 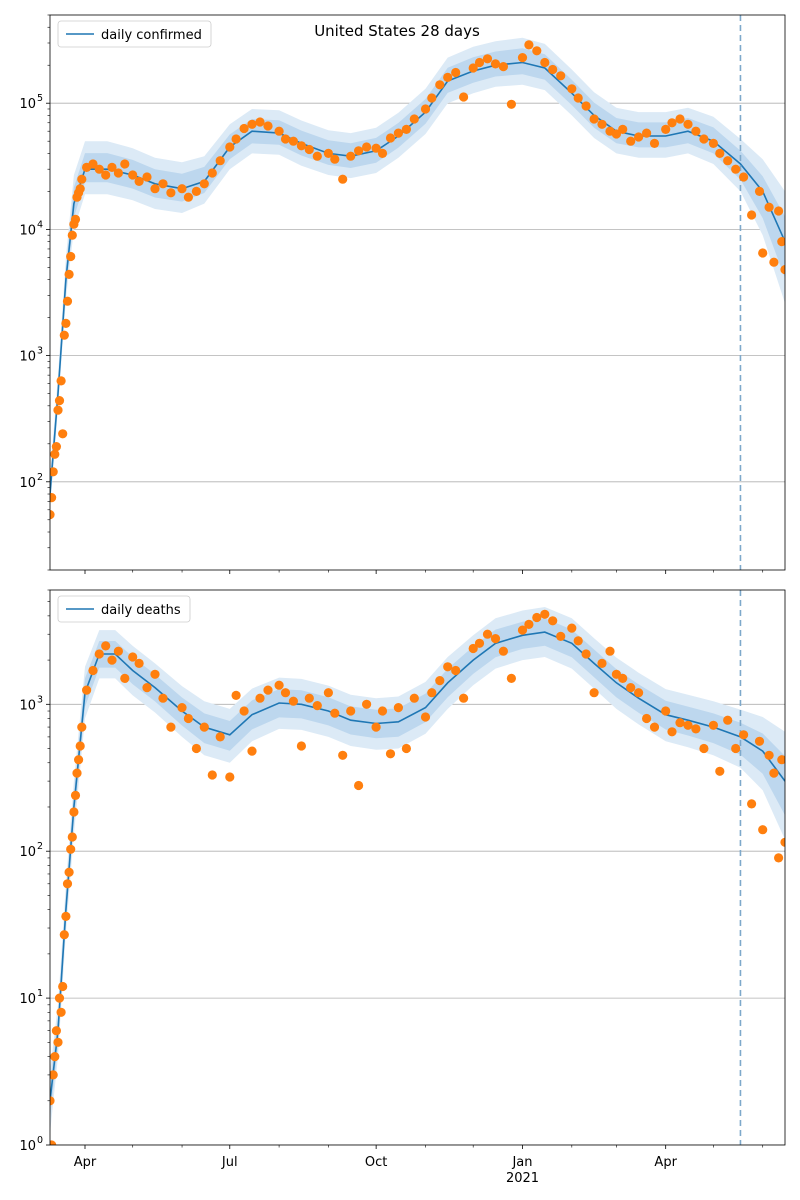 I want to click on y-tick-exponent: 0, so click(x=40, y=1140).